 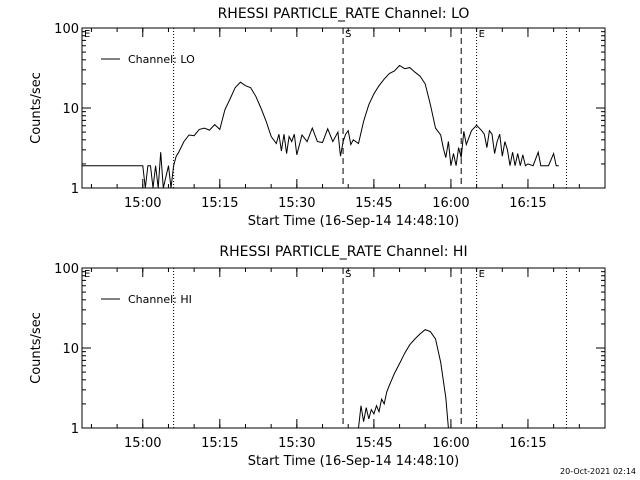 I want to click on legend-label: Channel: LO, so click(x=161, y=59).